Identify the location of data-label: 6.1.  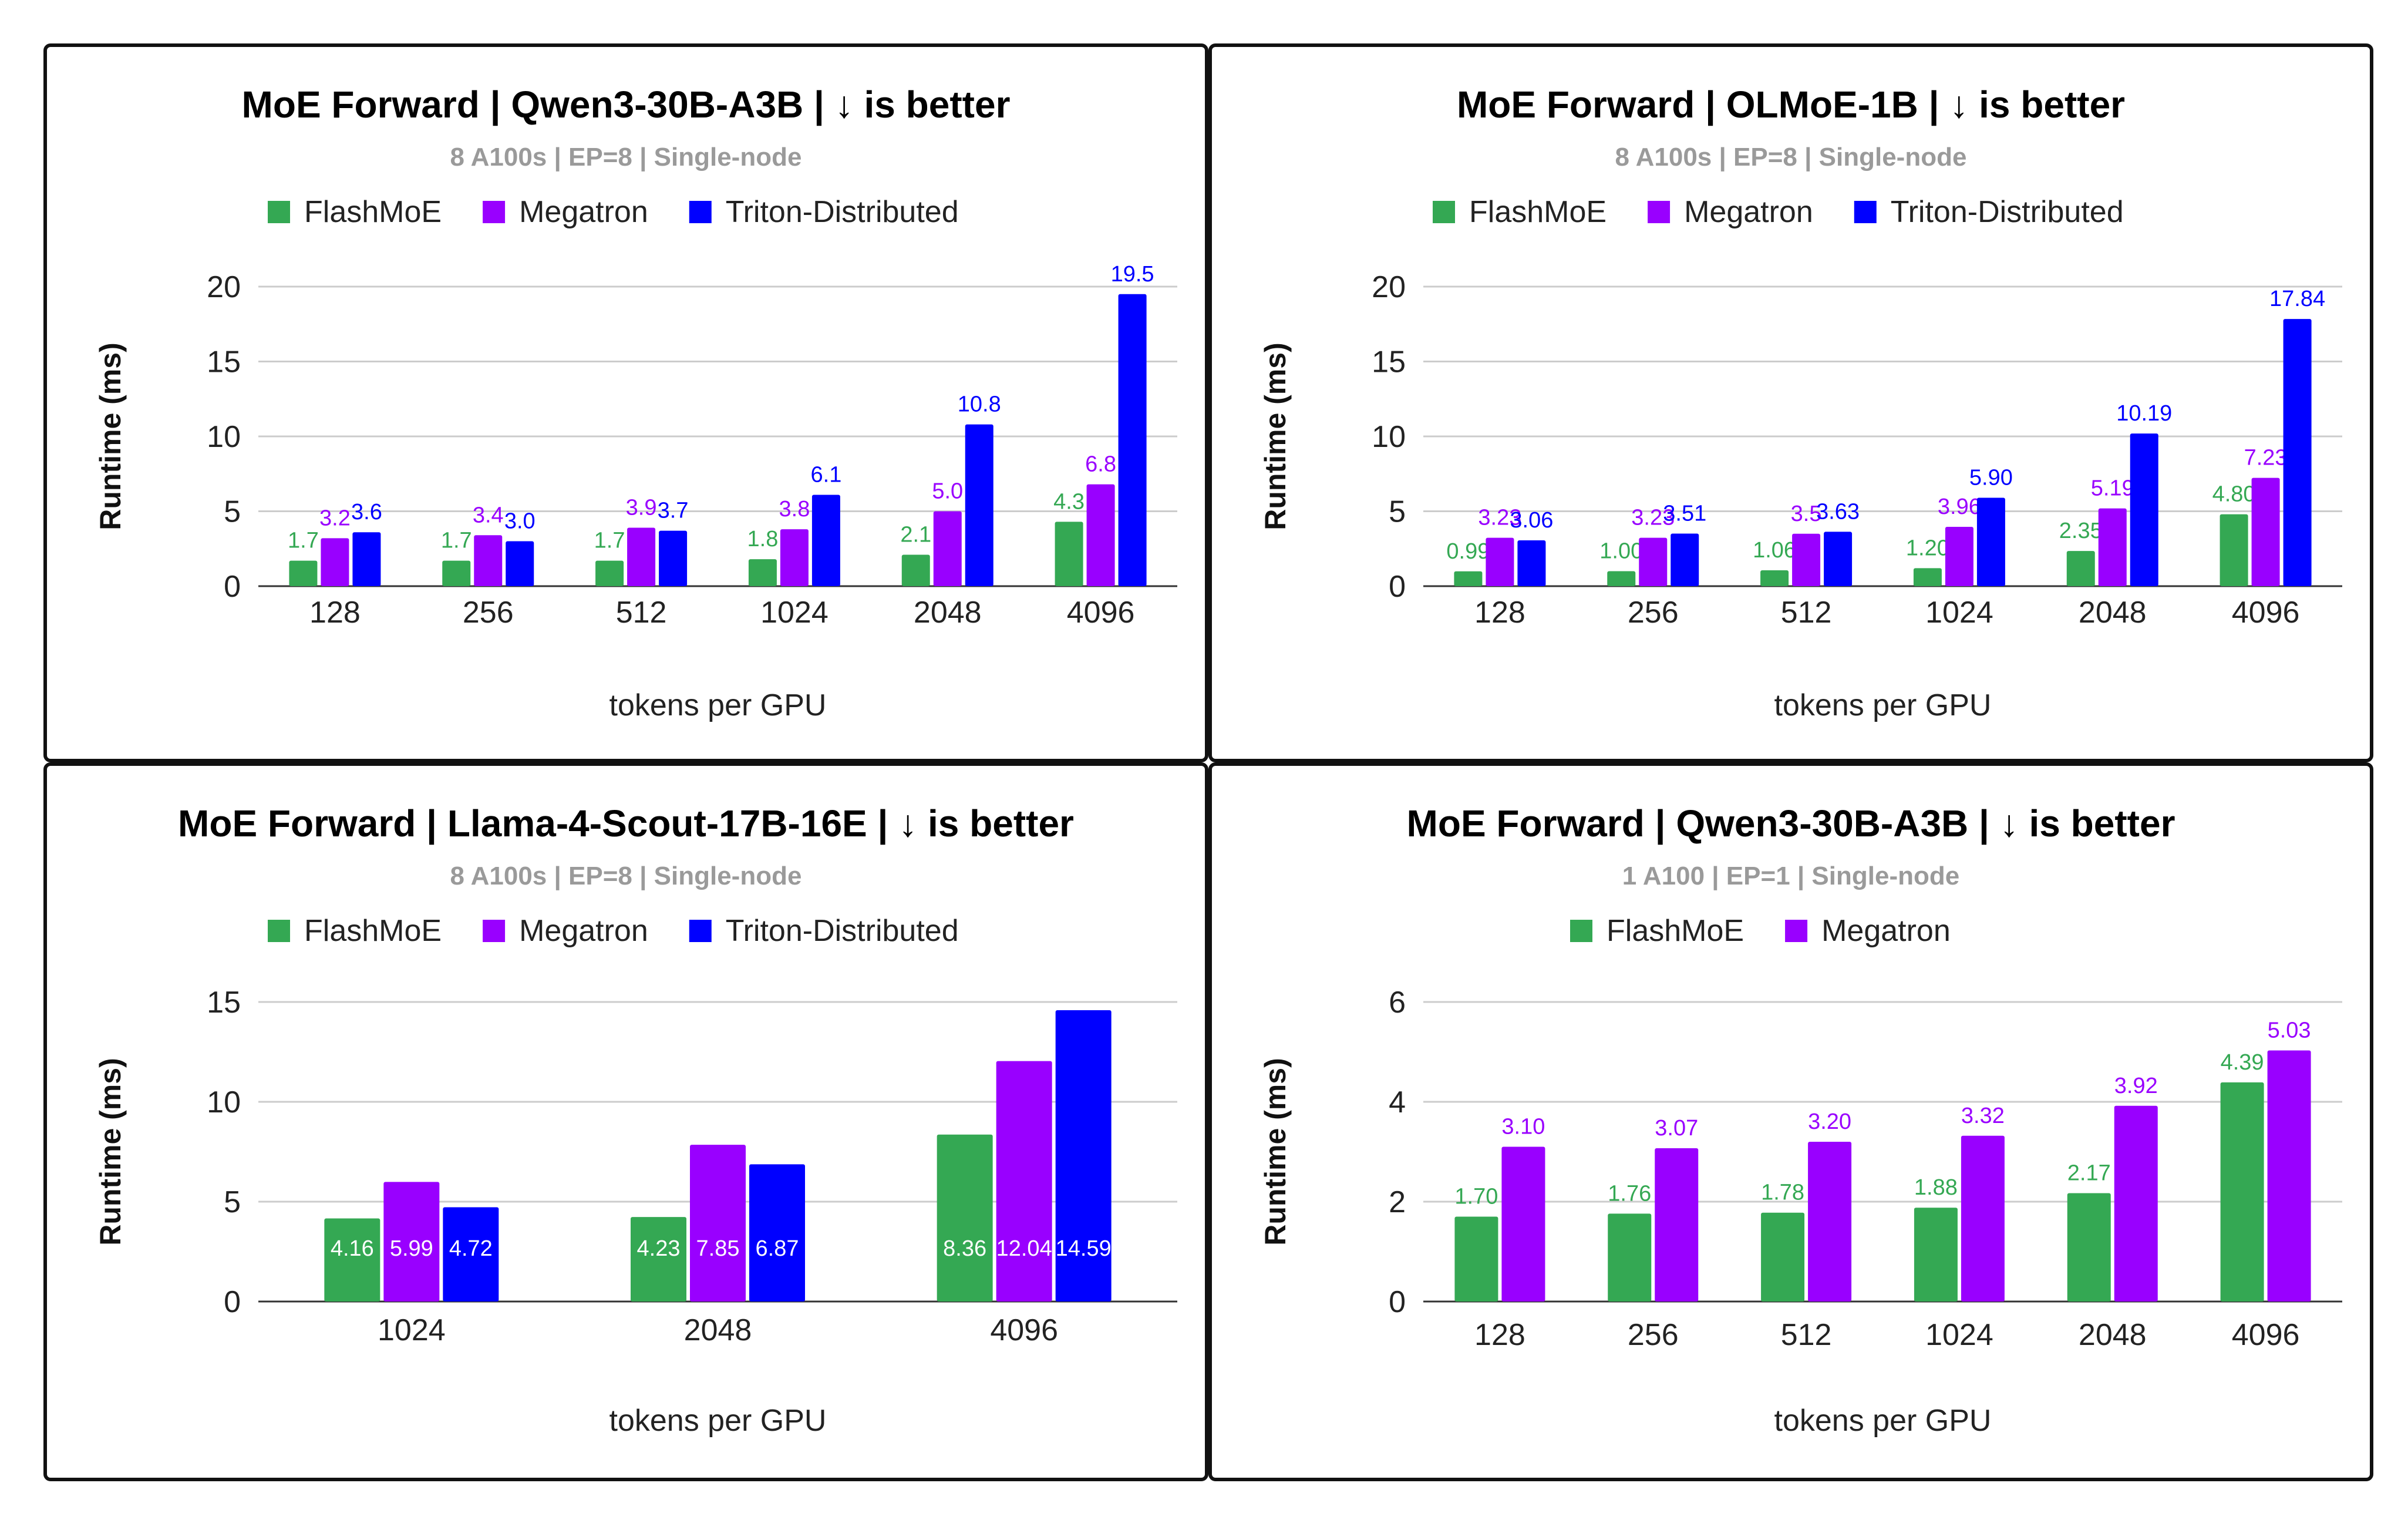
(826, 474).